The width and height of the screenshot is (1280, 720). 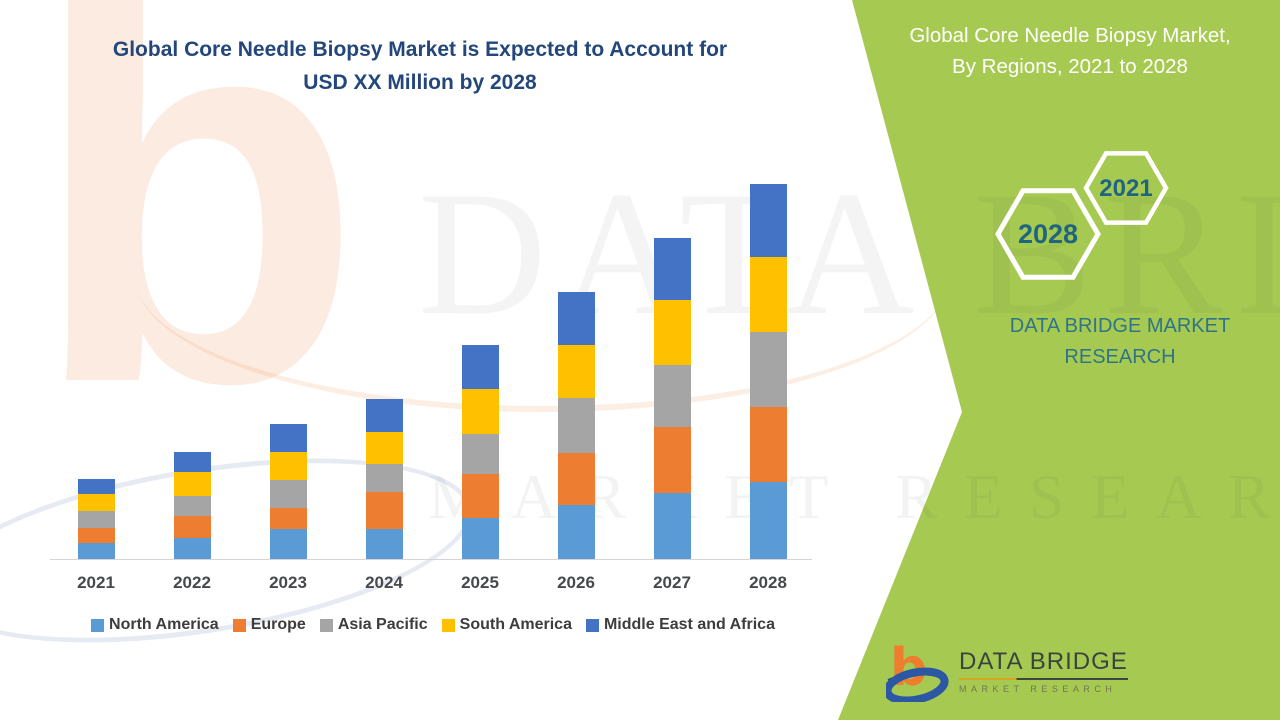 I want to click on hexagon-2021-icon, so click(x=1126, y=188).